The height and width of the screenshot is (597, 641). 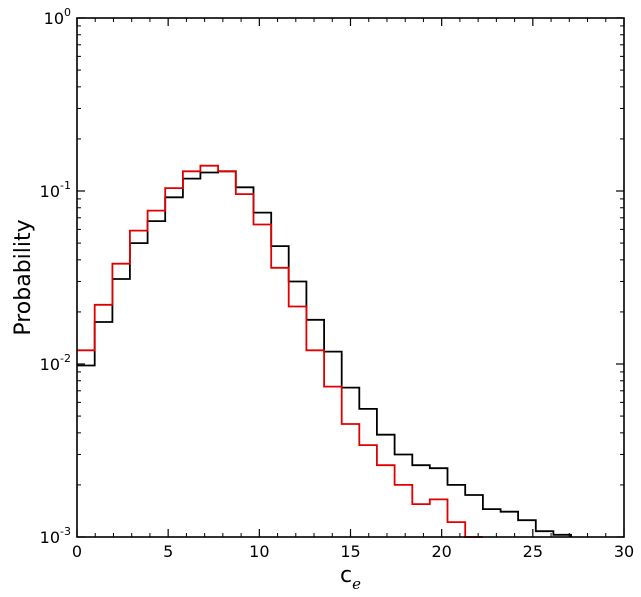 What do you see at coordinates (23, 277) in the screenshot?
I see `y-axis-label: Probability` at bounding box center [23, 277].